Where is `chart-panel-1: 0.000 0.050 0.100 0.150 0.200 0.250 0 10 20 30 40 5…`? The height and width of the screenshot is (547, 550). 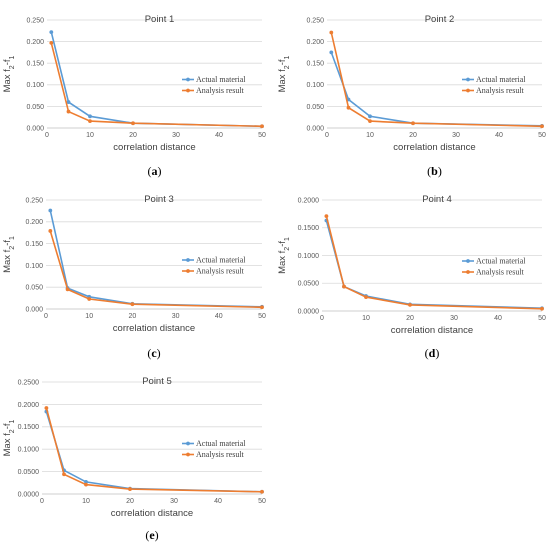
chart-panel-1: 0.000 0.050 0.100 0.150 0.200 0.250 0 10 20 30 40 5… is located at coordinates (134, 96).